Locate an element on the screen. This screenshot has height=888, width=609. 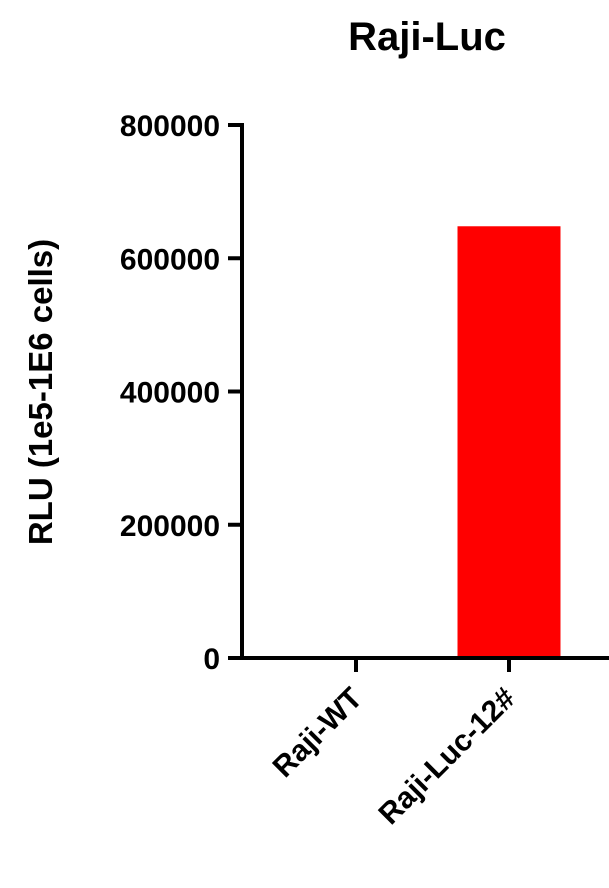
x-category-label: Raji-Luc-12# is located at coordinates (447, 756).